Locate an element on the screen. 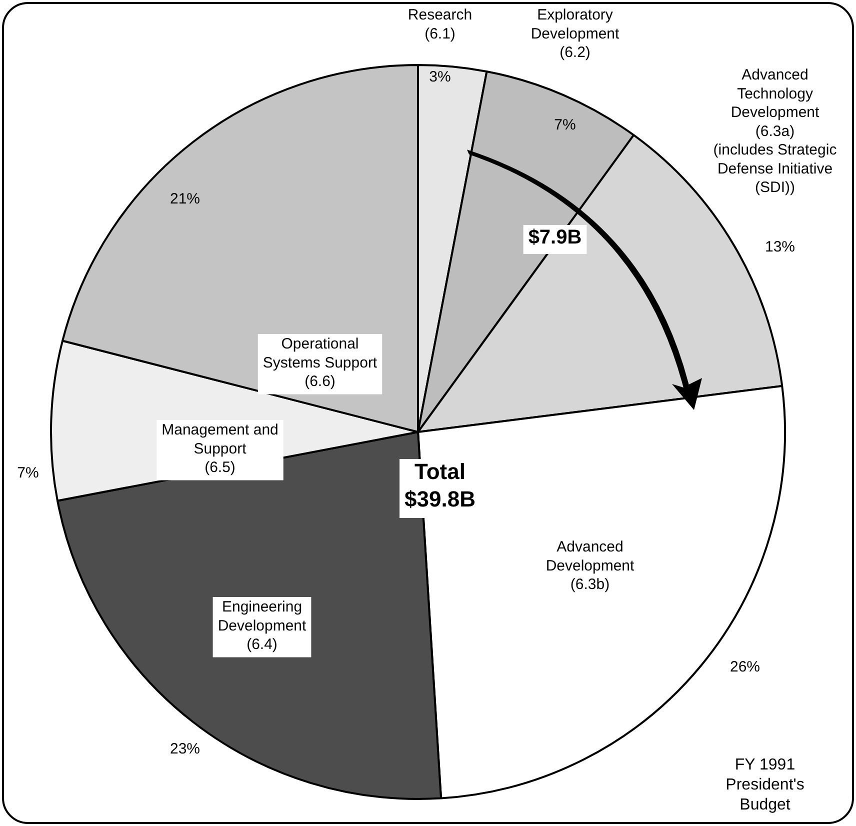  text: $7.9B is located at coordinates (555, 237).